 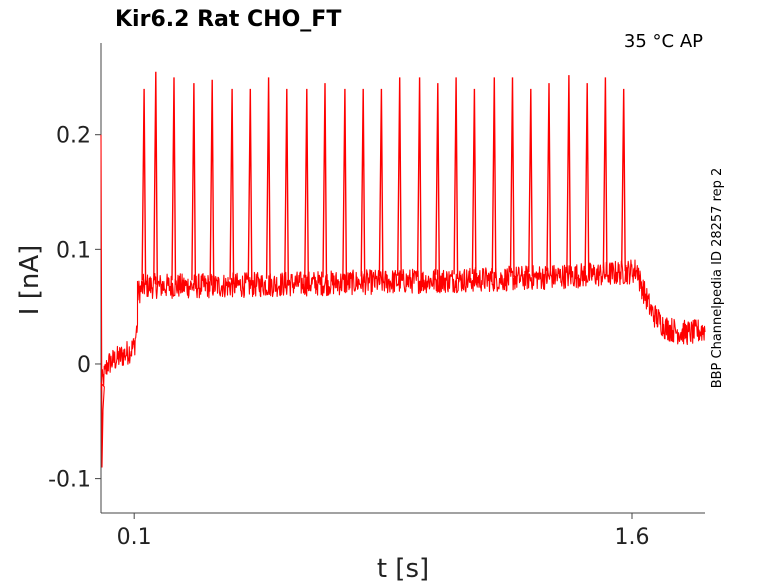 I want to click on y-tick-label: 0.1, so click(x=73, y=250).